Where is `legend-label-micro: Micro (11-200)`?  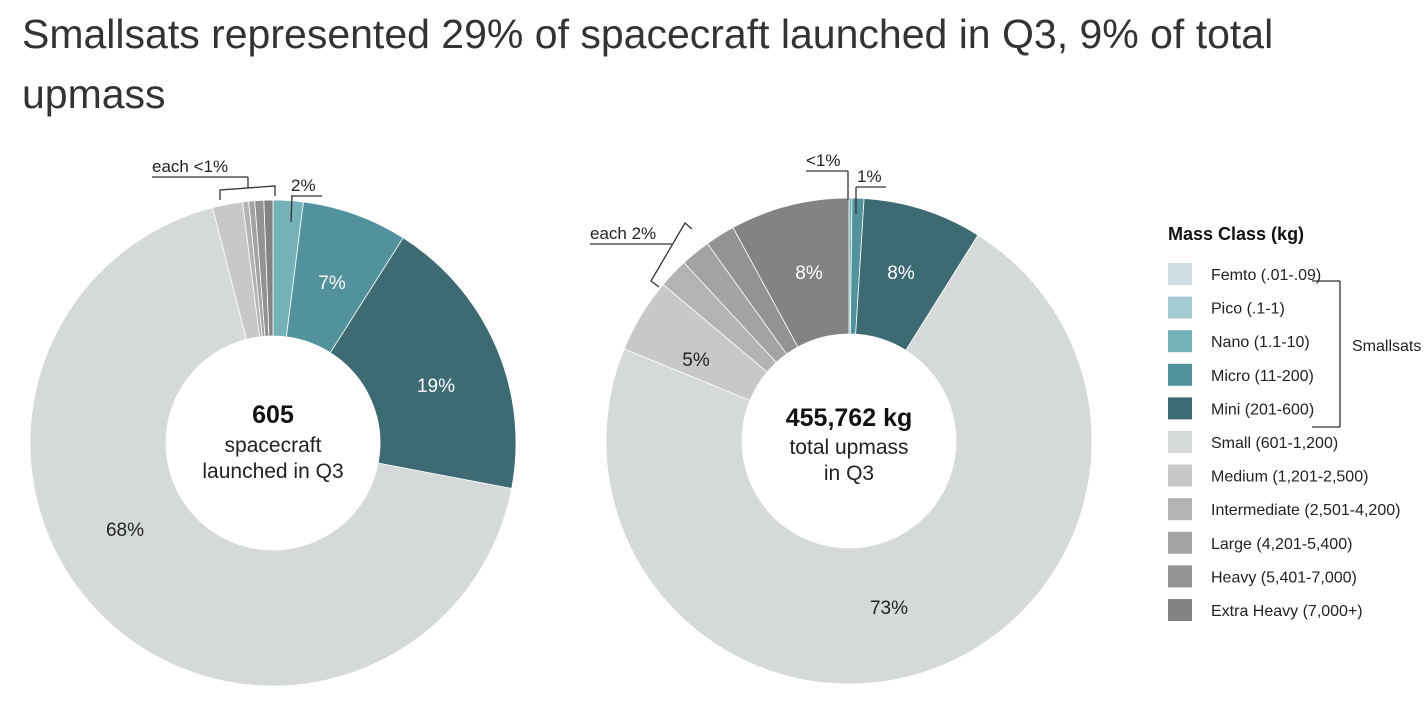 legend-label-micro: Micro (11-200) is located at coordinates (1262, 376).